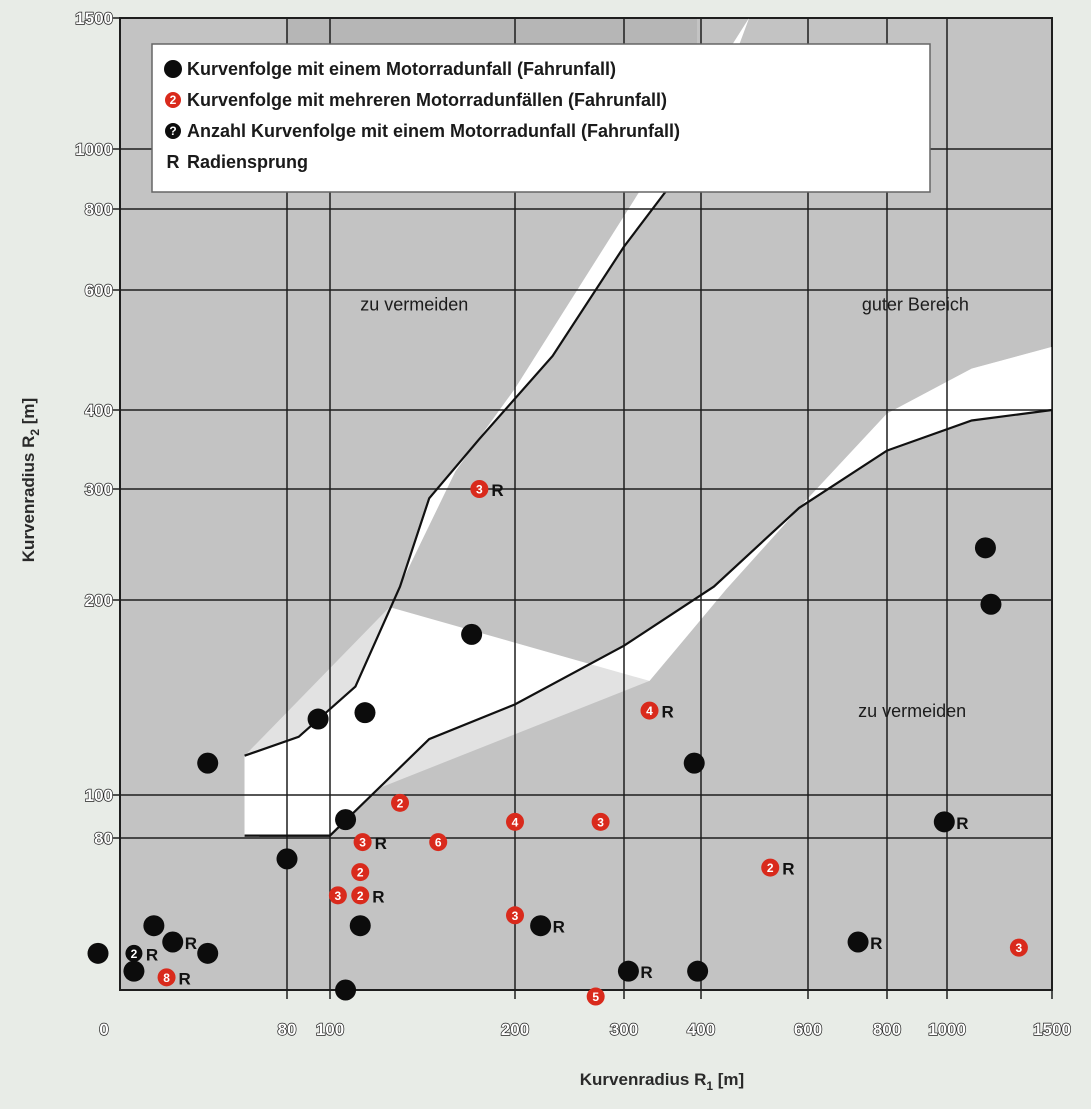  I want to click on x-axis-title: Kurvenradius R1 [m], so click(662, 1081).